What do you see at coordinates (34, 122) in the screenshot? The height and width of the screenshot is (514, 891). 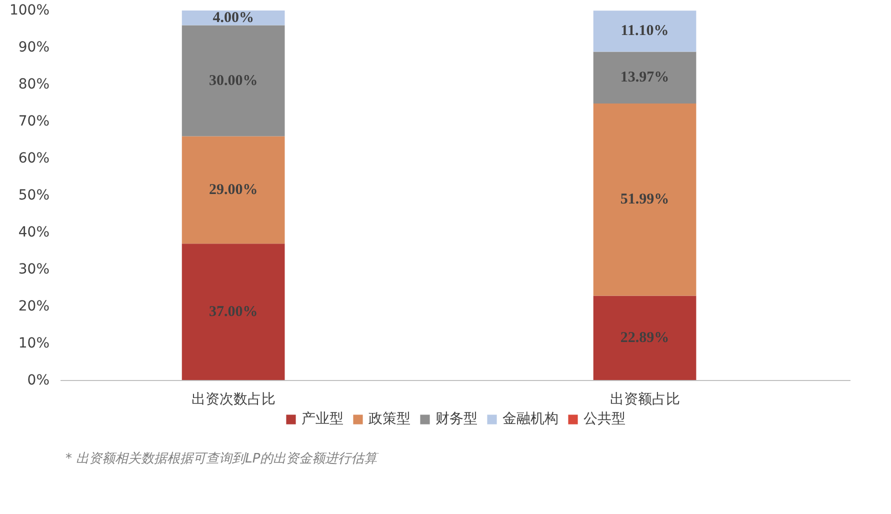 I see `y-tick-label: 70%` at bounding box center [34, 122].